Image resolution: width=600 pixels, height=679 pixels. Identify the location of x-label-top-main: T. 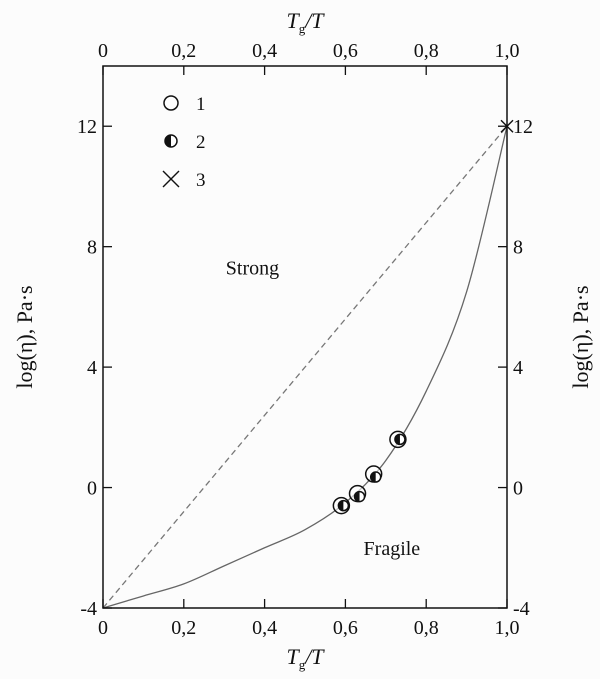
(293, 20).